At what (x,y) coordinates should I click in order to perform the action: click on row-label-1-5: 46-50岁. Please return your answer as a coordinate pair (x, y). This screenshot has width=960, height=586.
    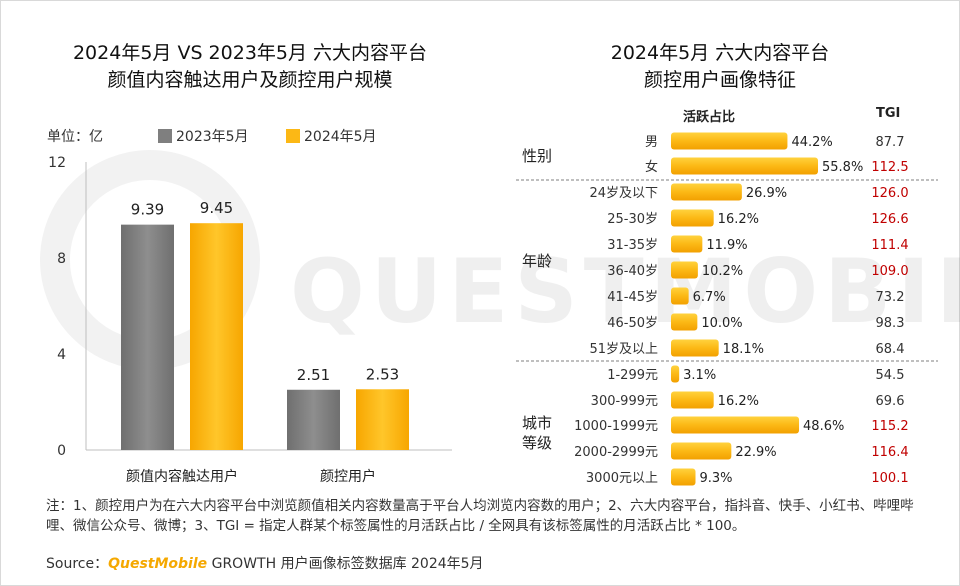
    Looking at the image, I should click on (632, 323).